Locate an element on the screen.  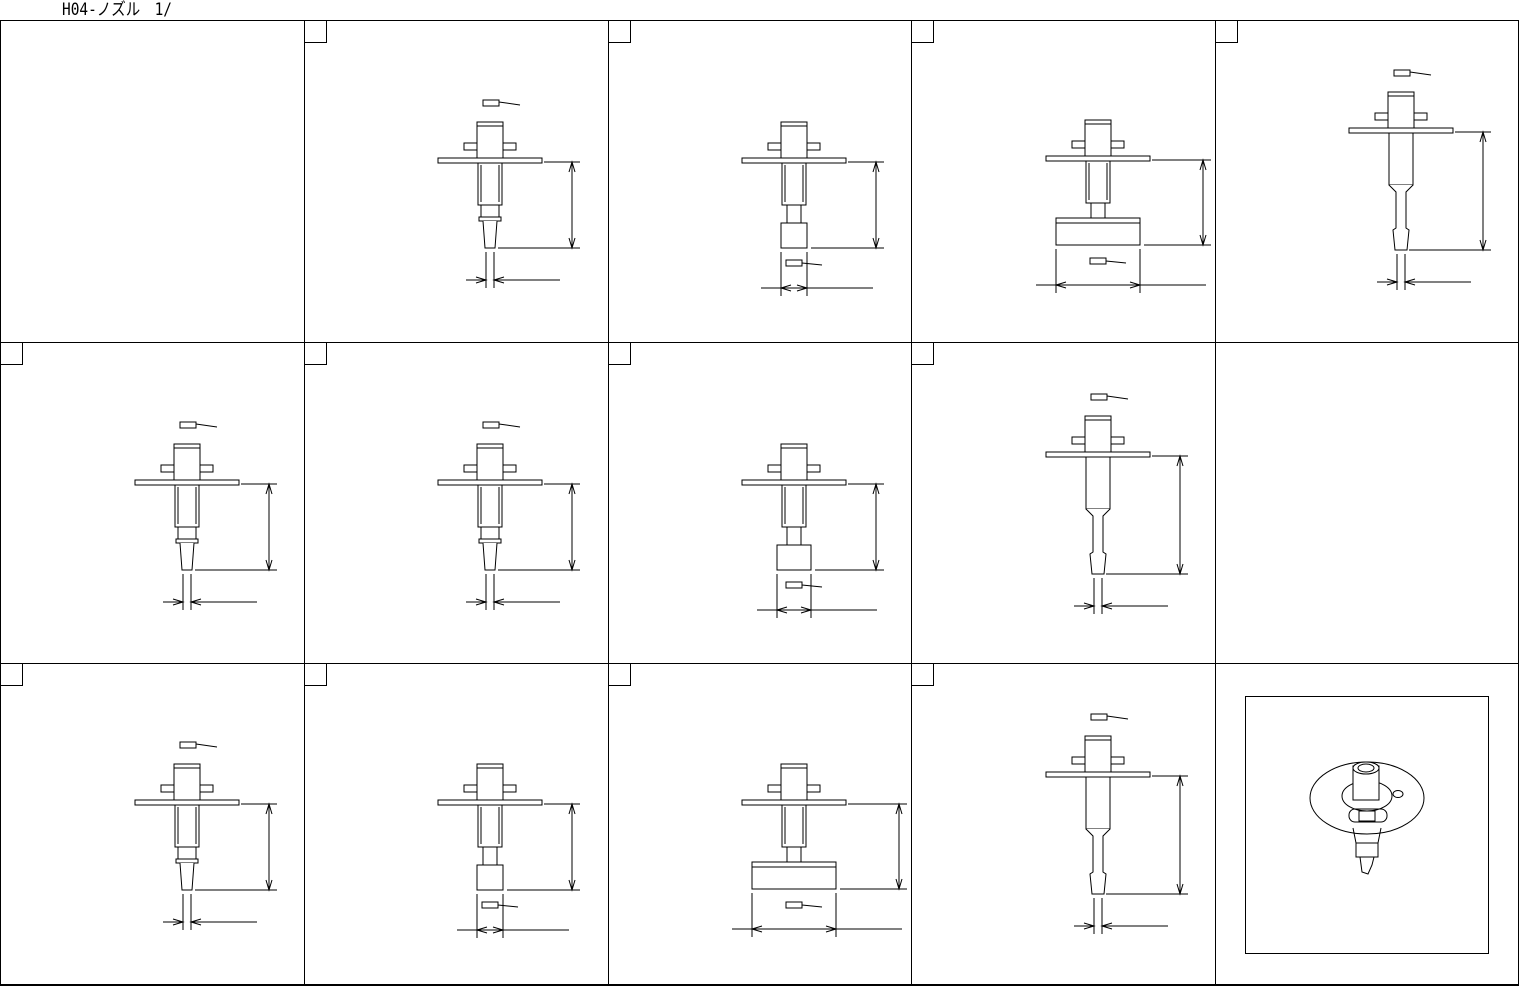
nozzle-isometric-icon is located at coordinates (1367, 825).